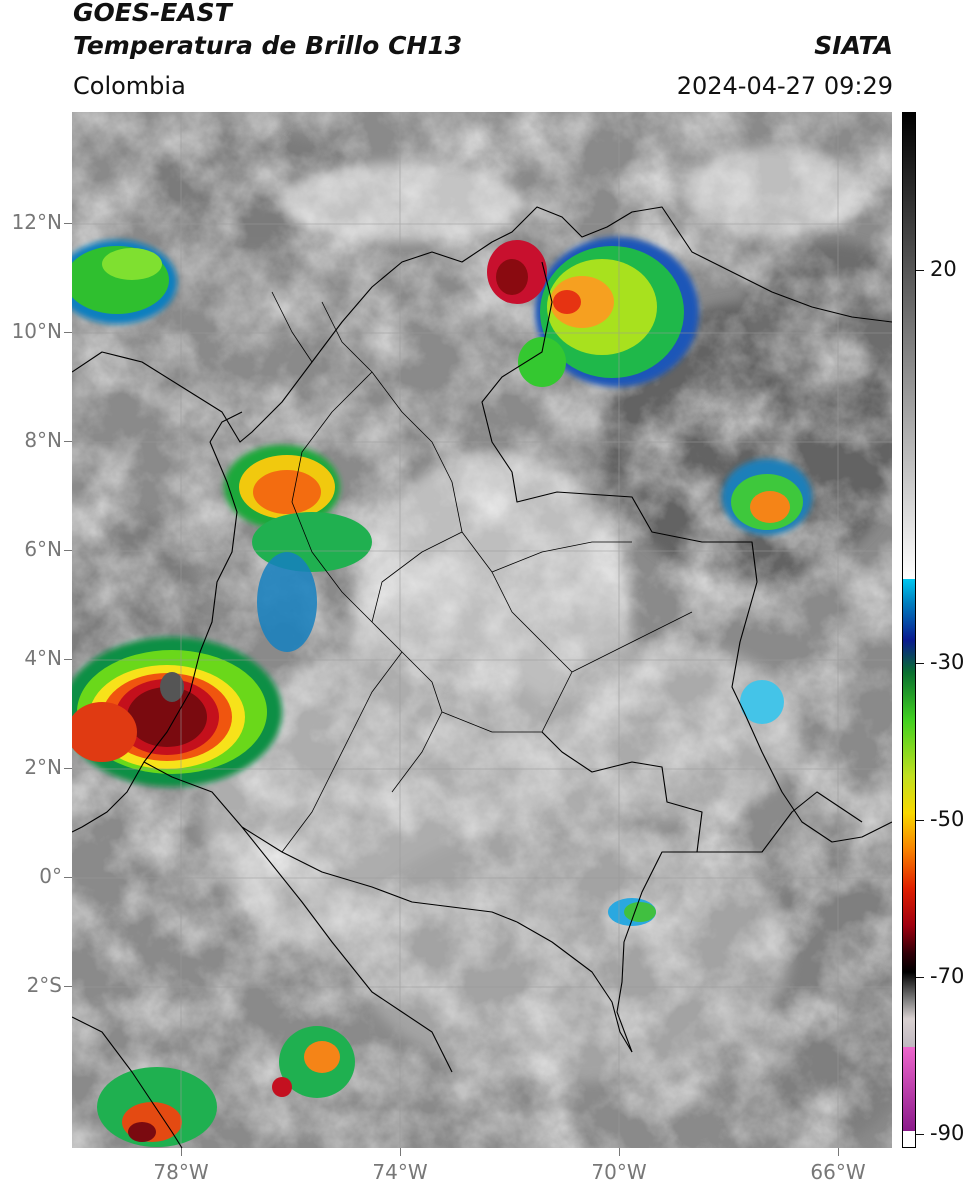 This screenshot has width=966, height=1190. Describe the element at coordinates (44, 985) in the screenshot. I see `lat-label-2s: 2°S` at that location.